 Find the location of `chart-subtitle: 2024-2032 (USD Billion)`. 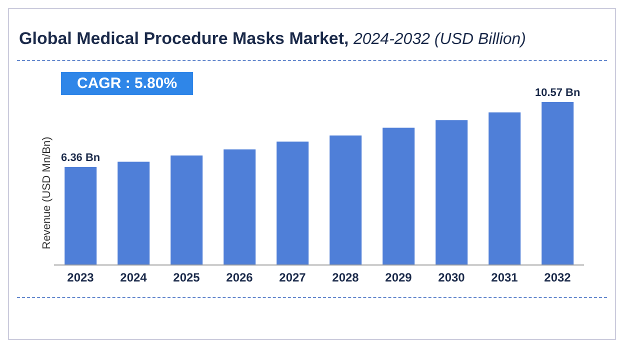

chart-subtitle: 2024-2032 (USD Billion) is located at coordinates (439, 39).